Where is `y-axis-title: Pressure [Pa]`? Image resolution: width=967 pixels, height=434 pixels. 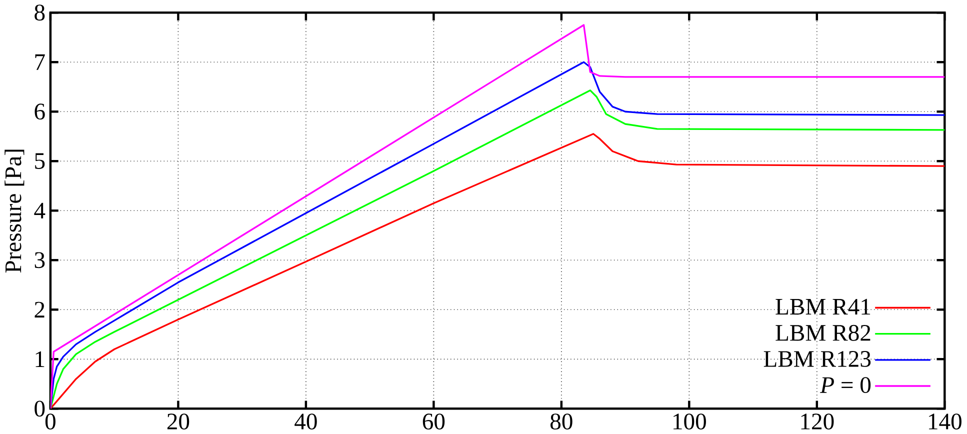
y-axis-title: Pressure [Pa] is located at coordinates (14, 211).